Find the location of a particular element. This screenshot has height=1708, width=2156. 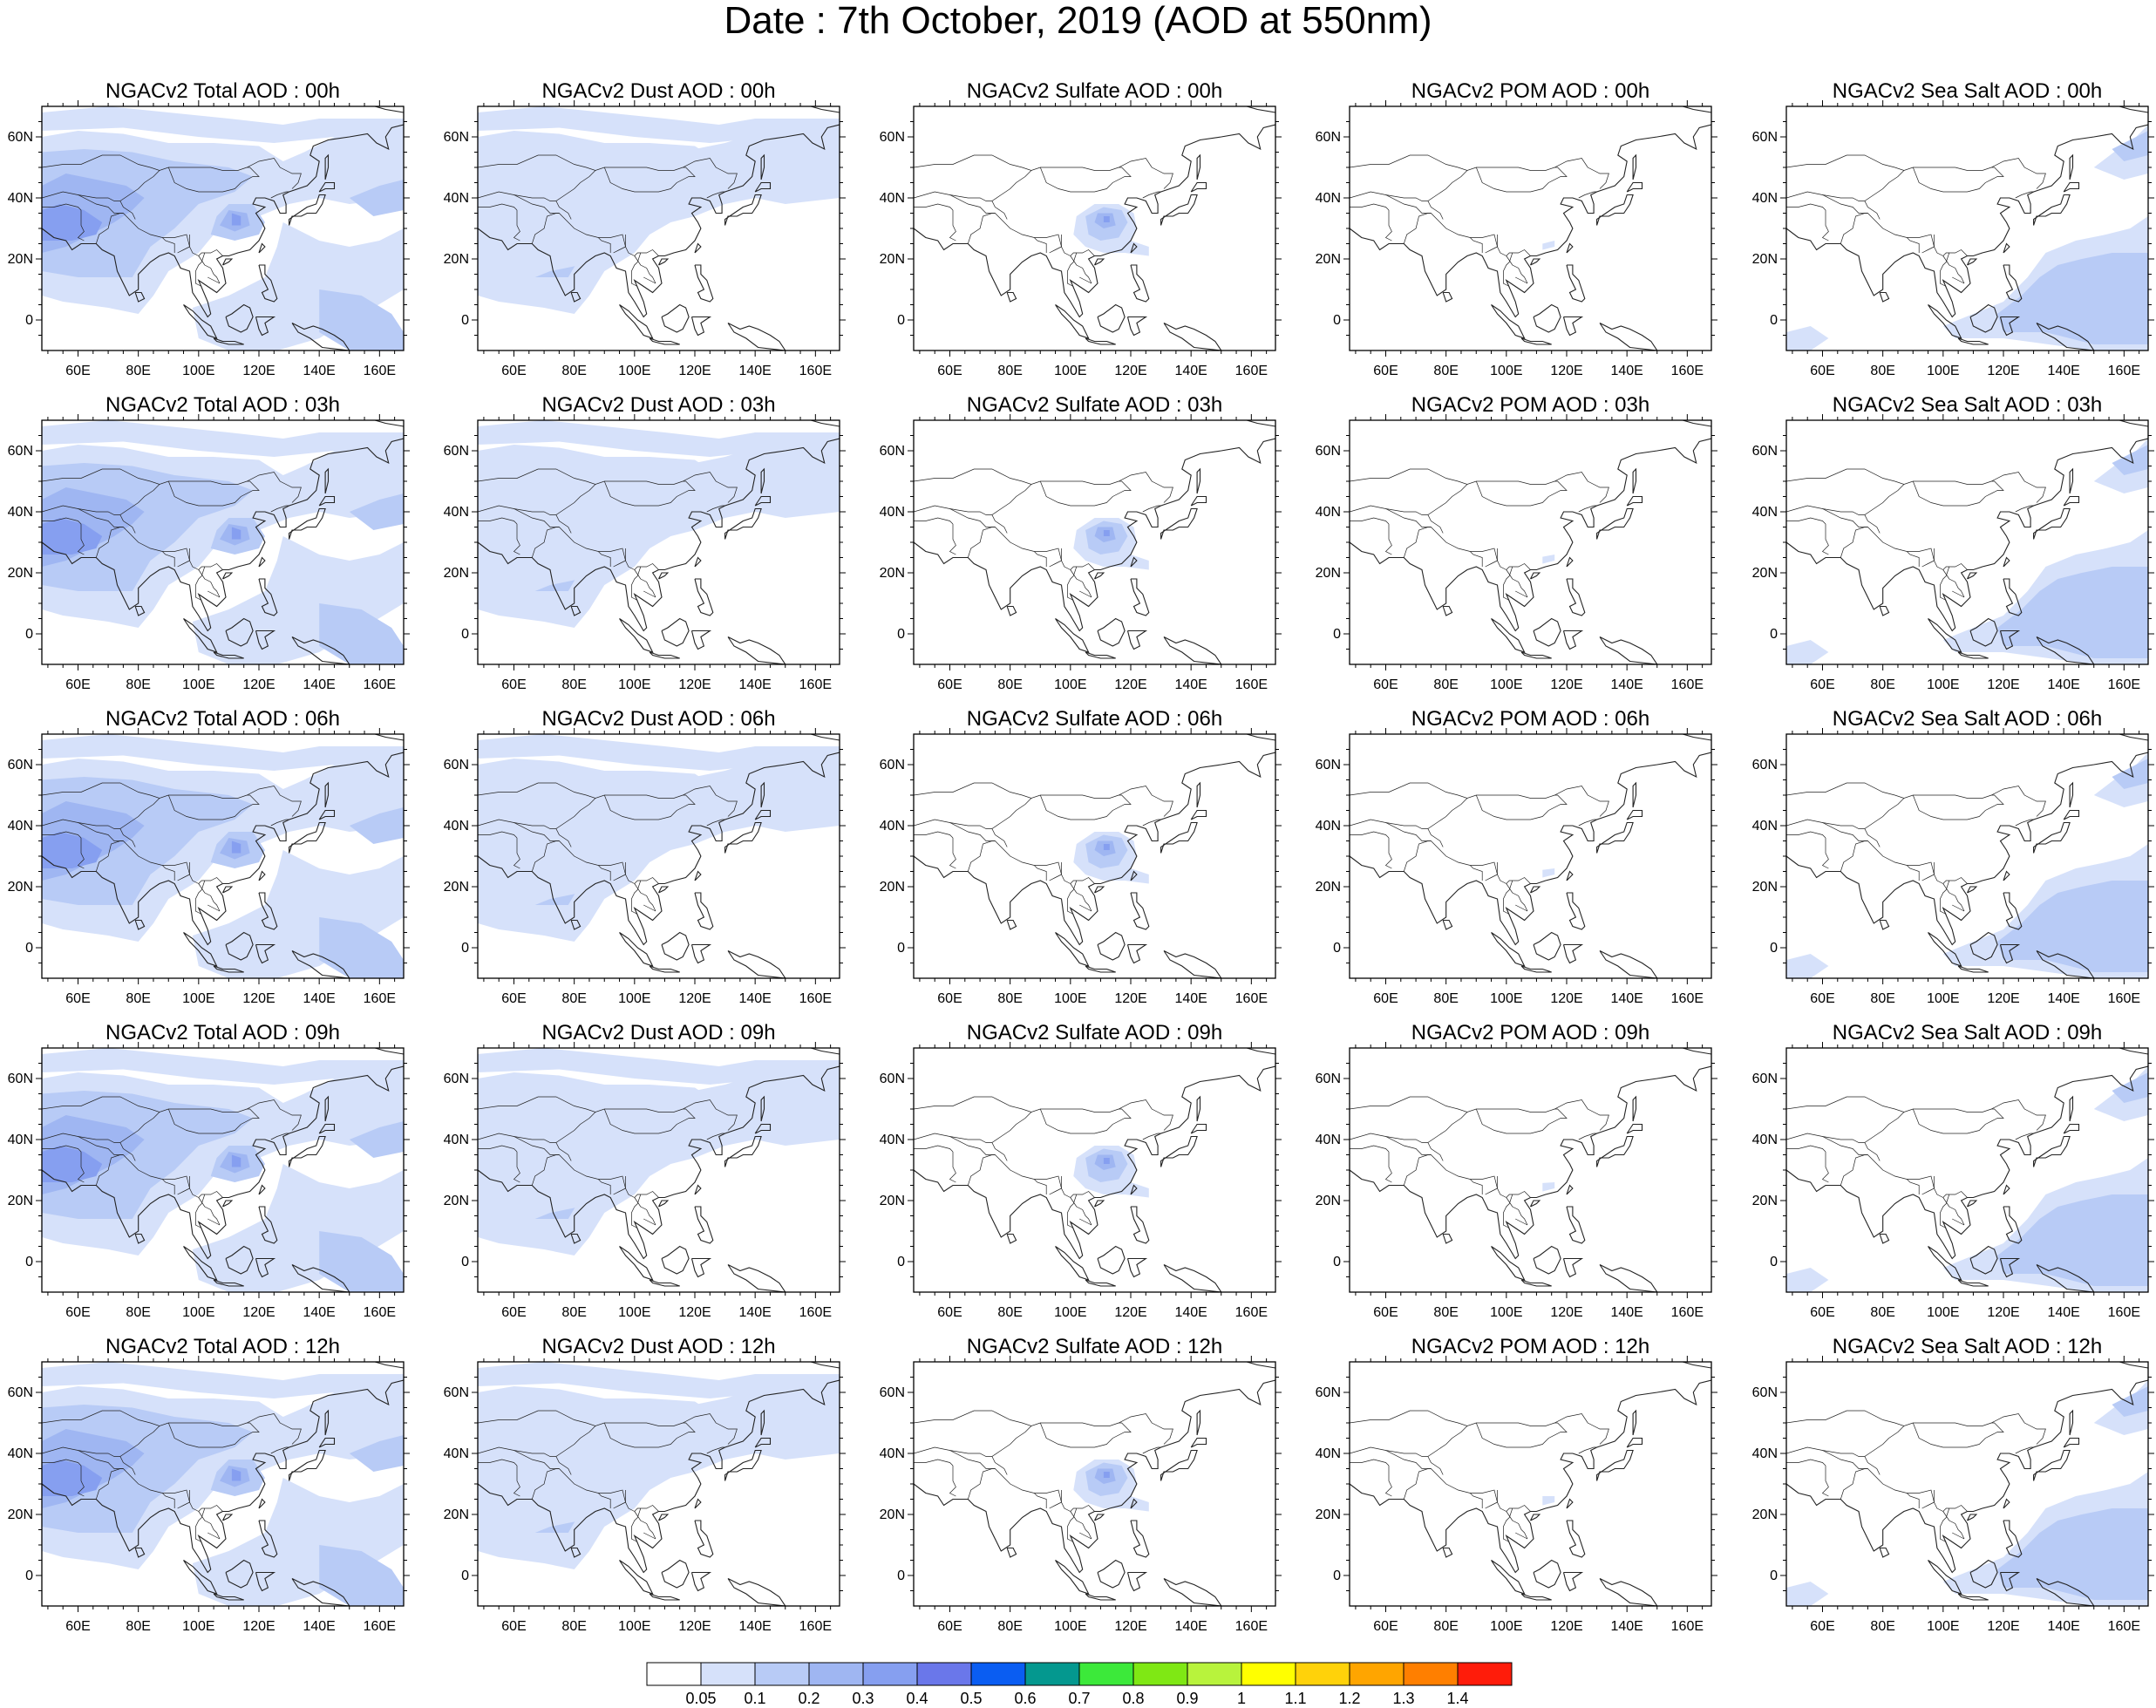

colorbar-label: 0.8 is located at coordinates (1133, 1698).